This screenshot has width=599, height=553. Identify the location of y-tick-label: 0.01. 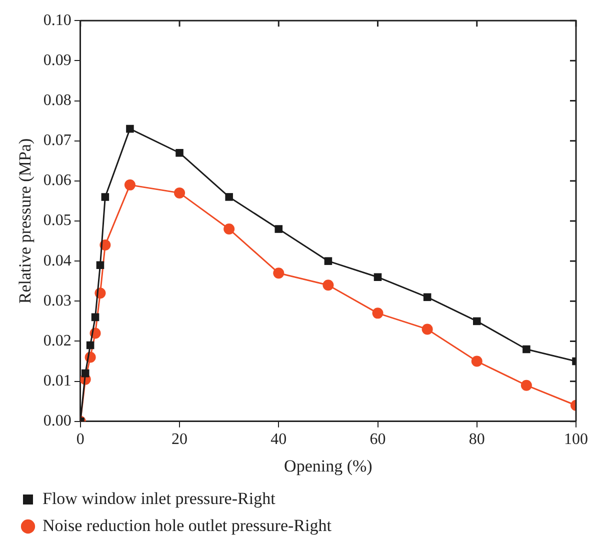
(57, 381).